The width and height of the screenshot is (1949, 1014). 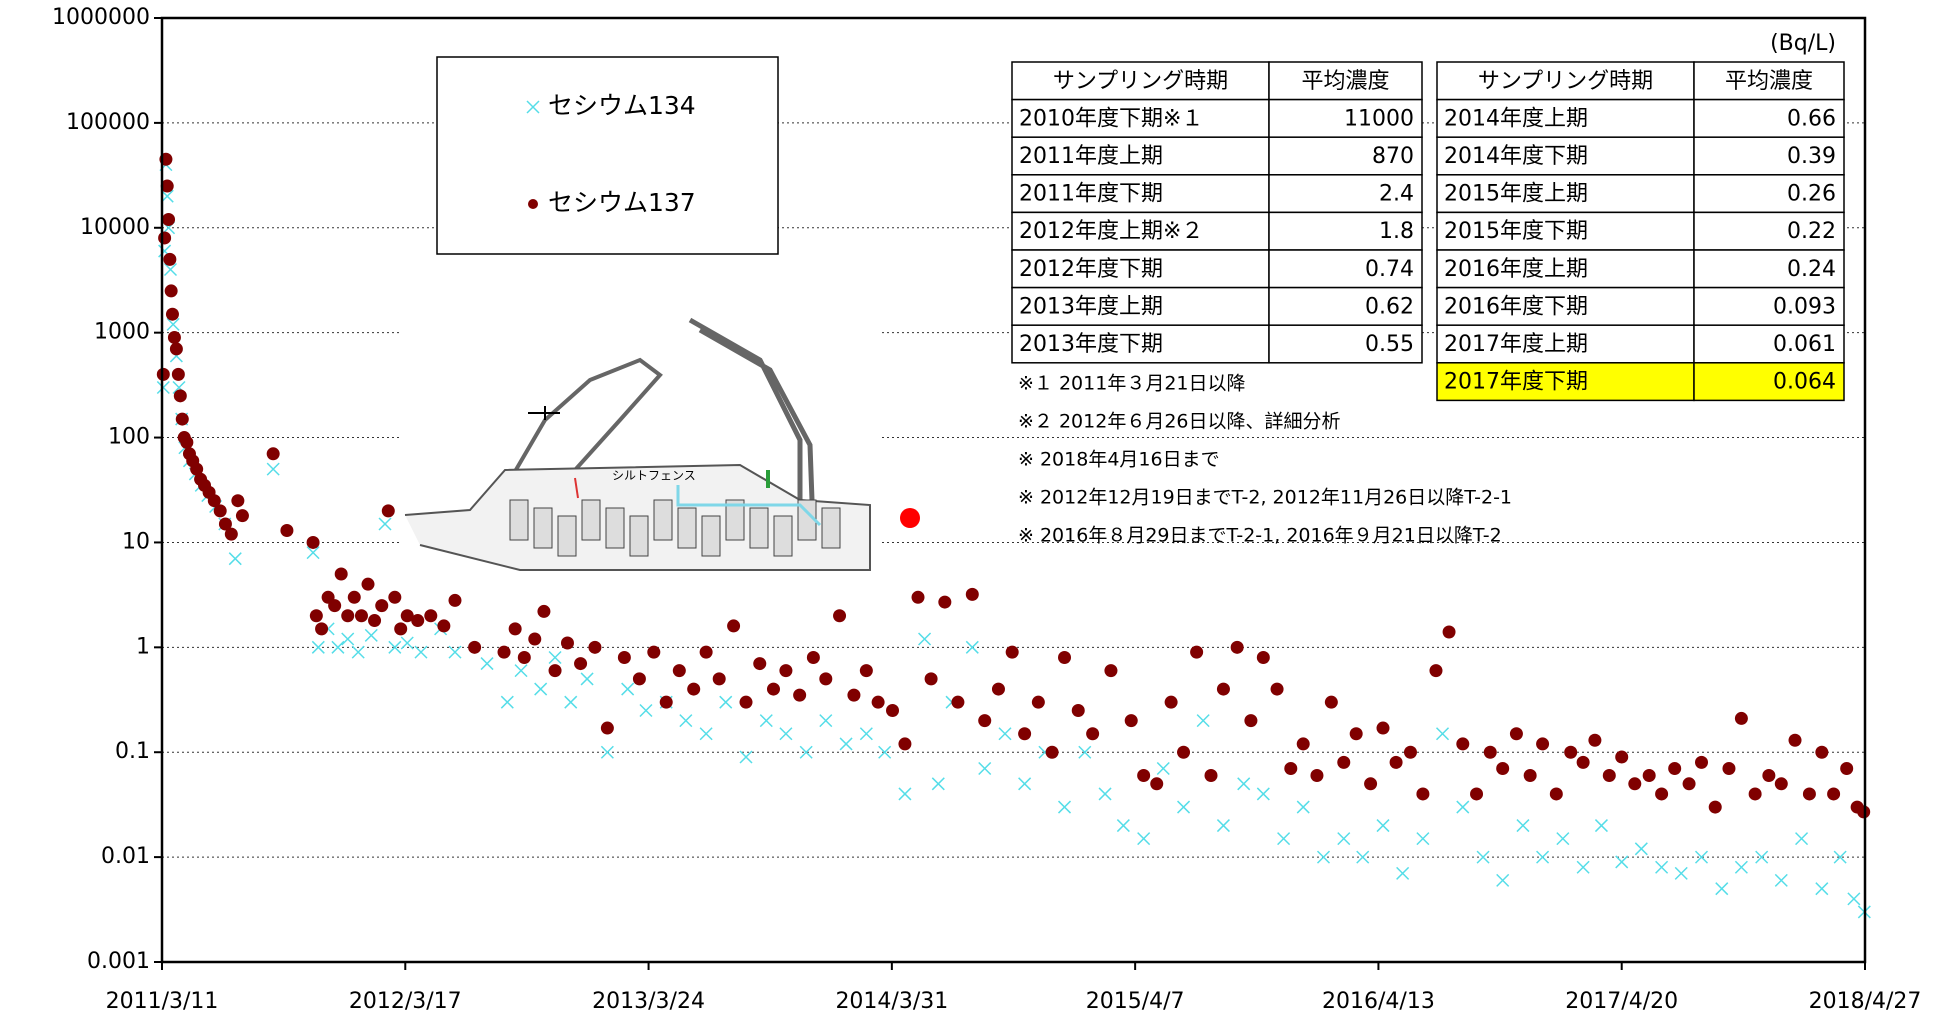 What do you see at coordinates (910, 518) in the screenshot?
I see `sampling-point` at bounding box center [910, 518].